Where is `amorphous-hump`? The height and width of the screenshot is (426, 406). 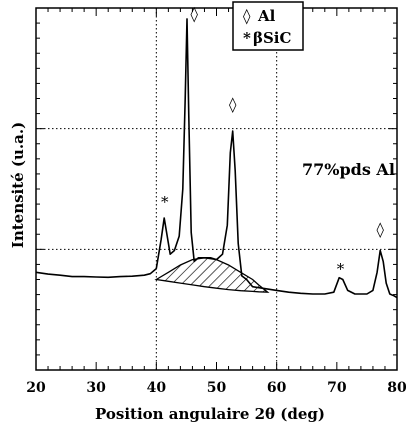 amorphous-hump is located at coordinates (212, 275).